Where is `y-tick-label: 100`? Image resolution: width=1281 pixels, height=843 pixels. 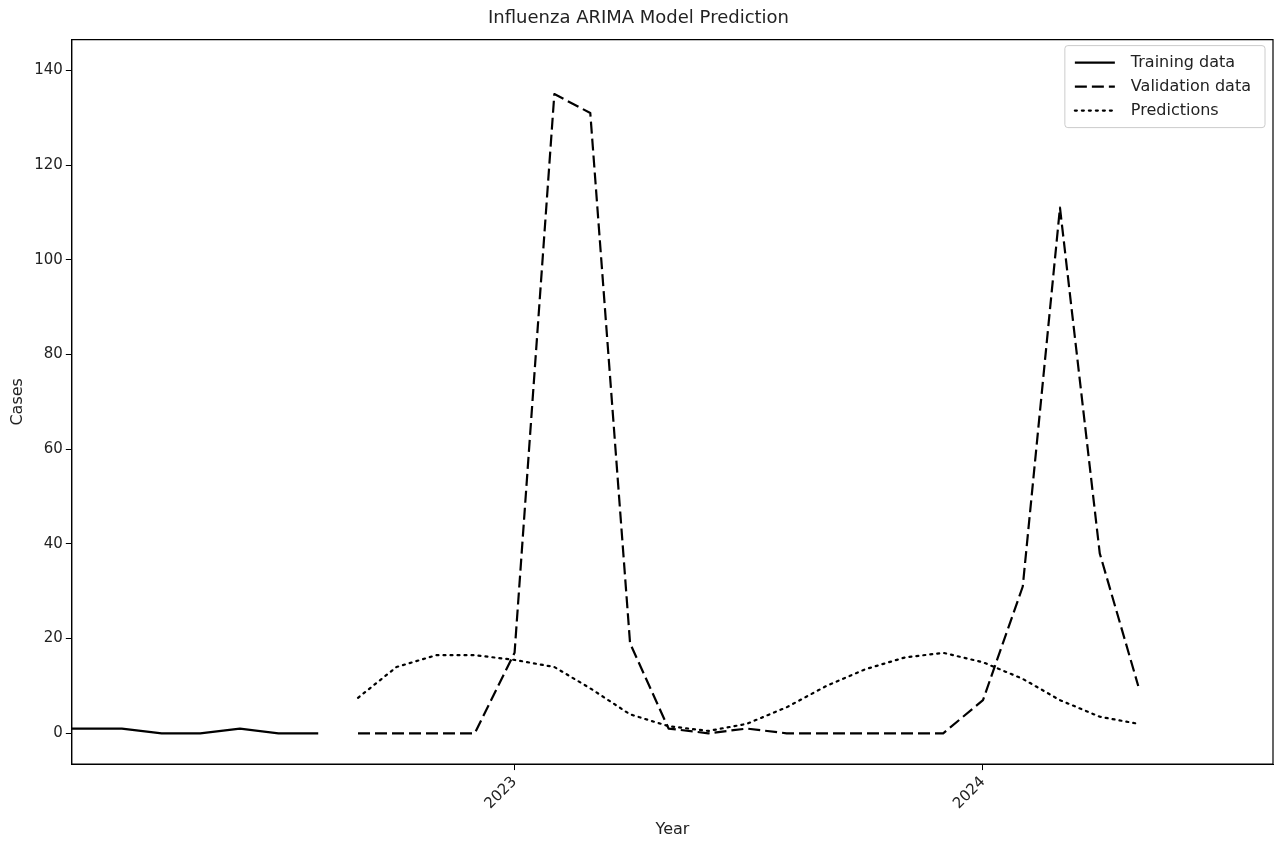
y-tick-label: 100 is located at coordinates (48, 258).